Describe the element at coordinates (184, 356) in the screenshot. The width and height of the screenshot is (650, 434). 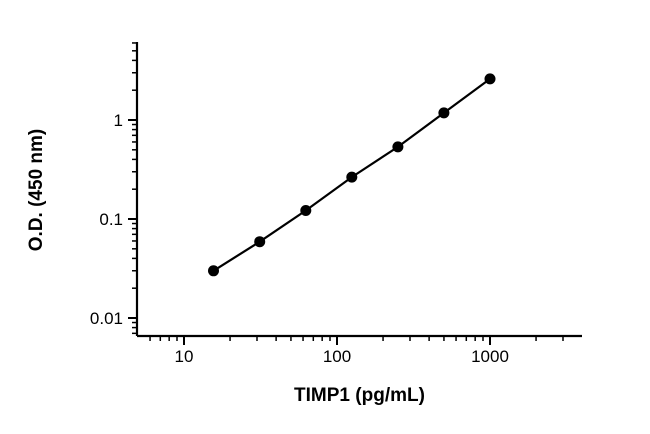
I see `x-tick-label: 10` at that location.